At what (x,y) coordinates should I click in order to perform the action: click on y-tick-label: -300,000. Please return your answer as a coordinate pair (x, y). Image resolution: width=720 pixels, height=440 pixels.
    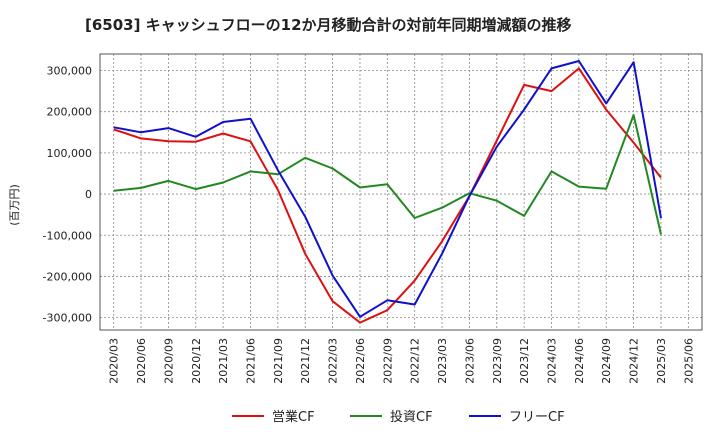
    Looking at the image, I should click on (67, 318).